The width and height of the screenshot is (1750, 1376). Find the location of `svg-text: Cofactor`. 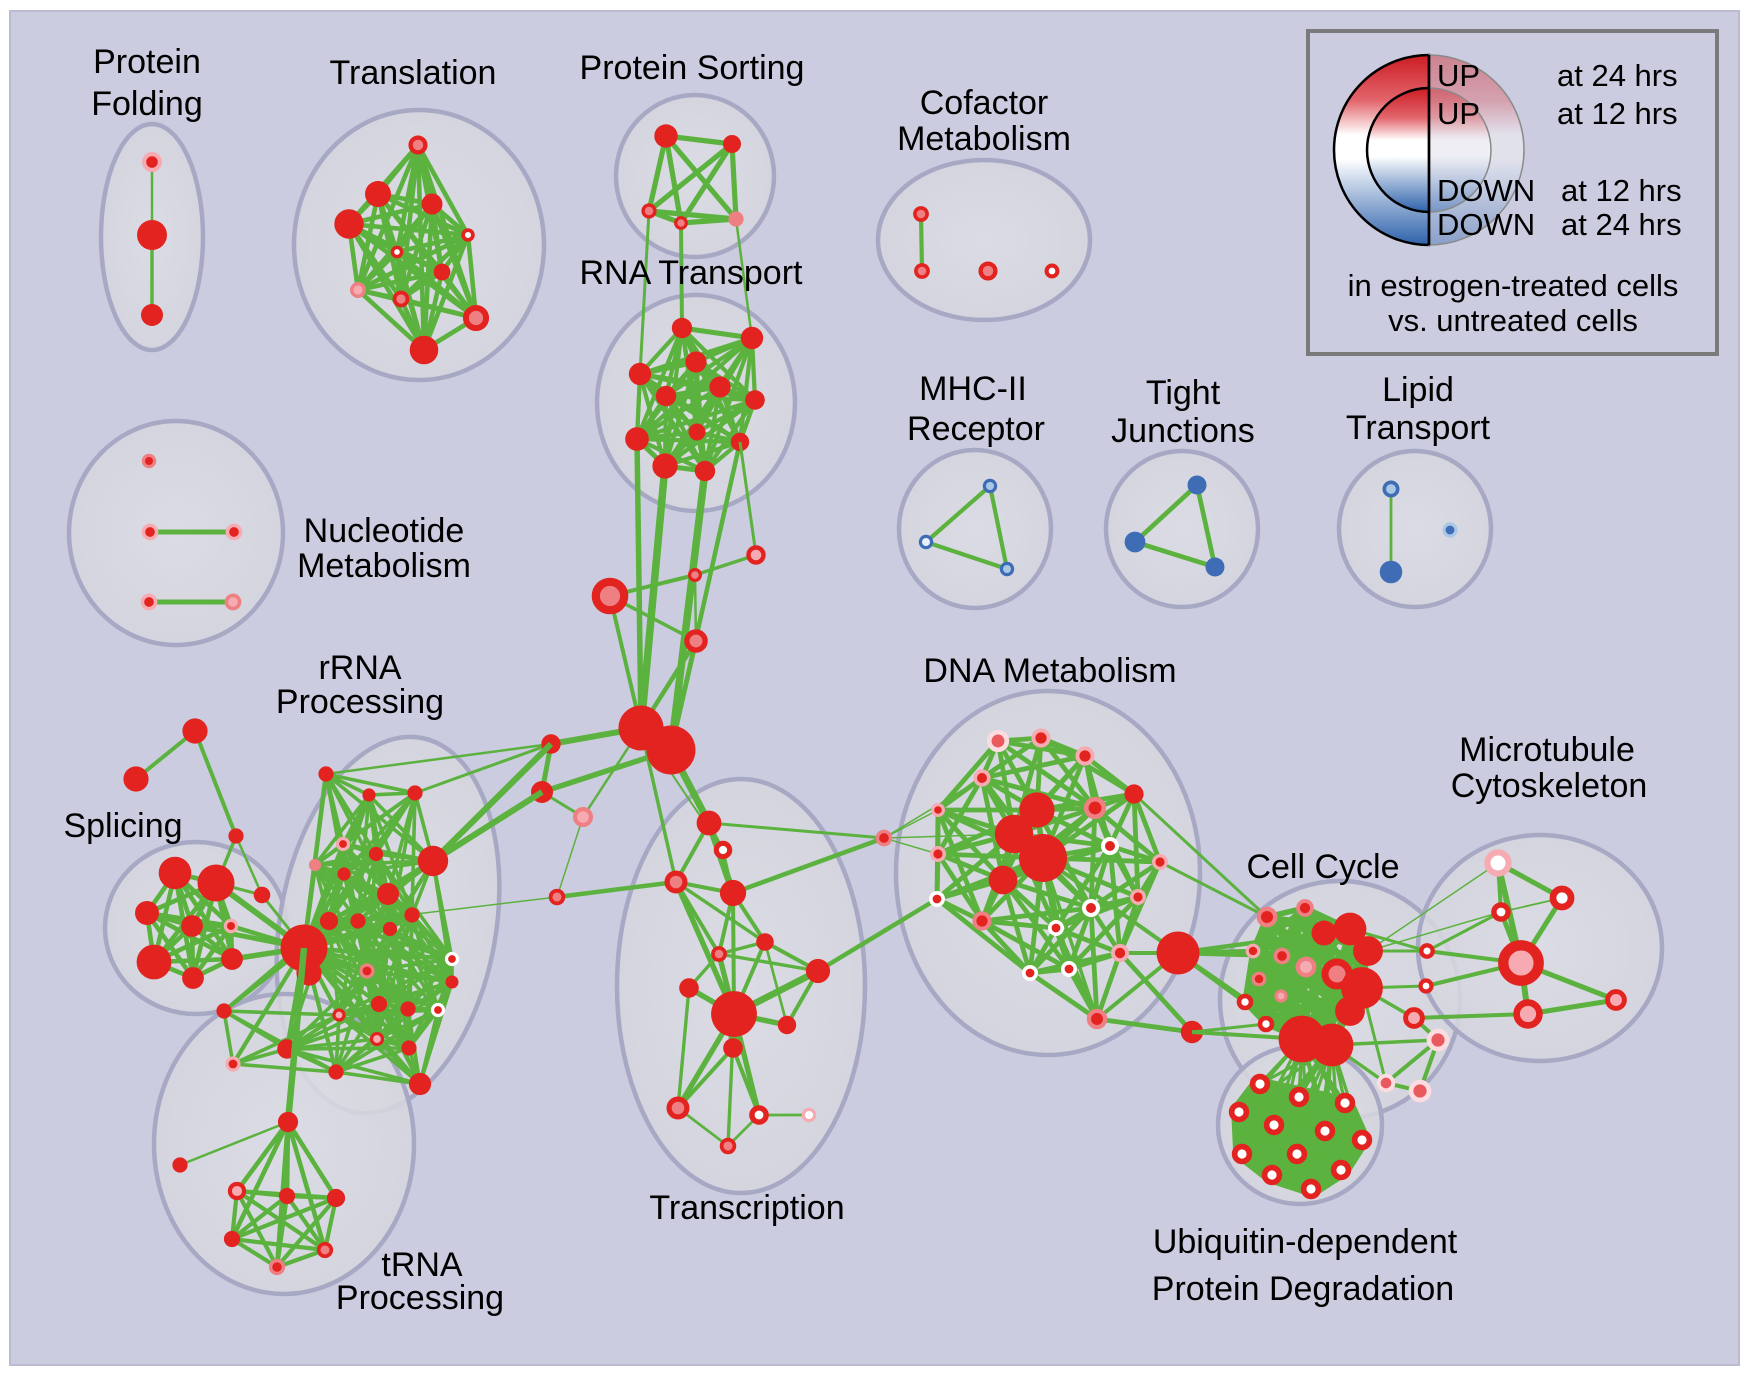

svg-text: Cofactor is located at coordinates (984, 103).